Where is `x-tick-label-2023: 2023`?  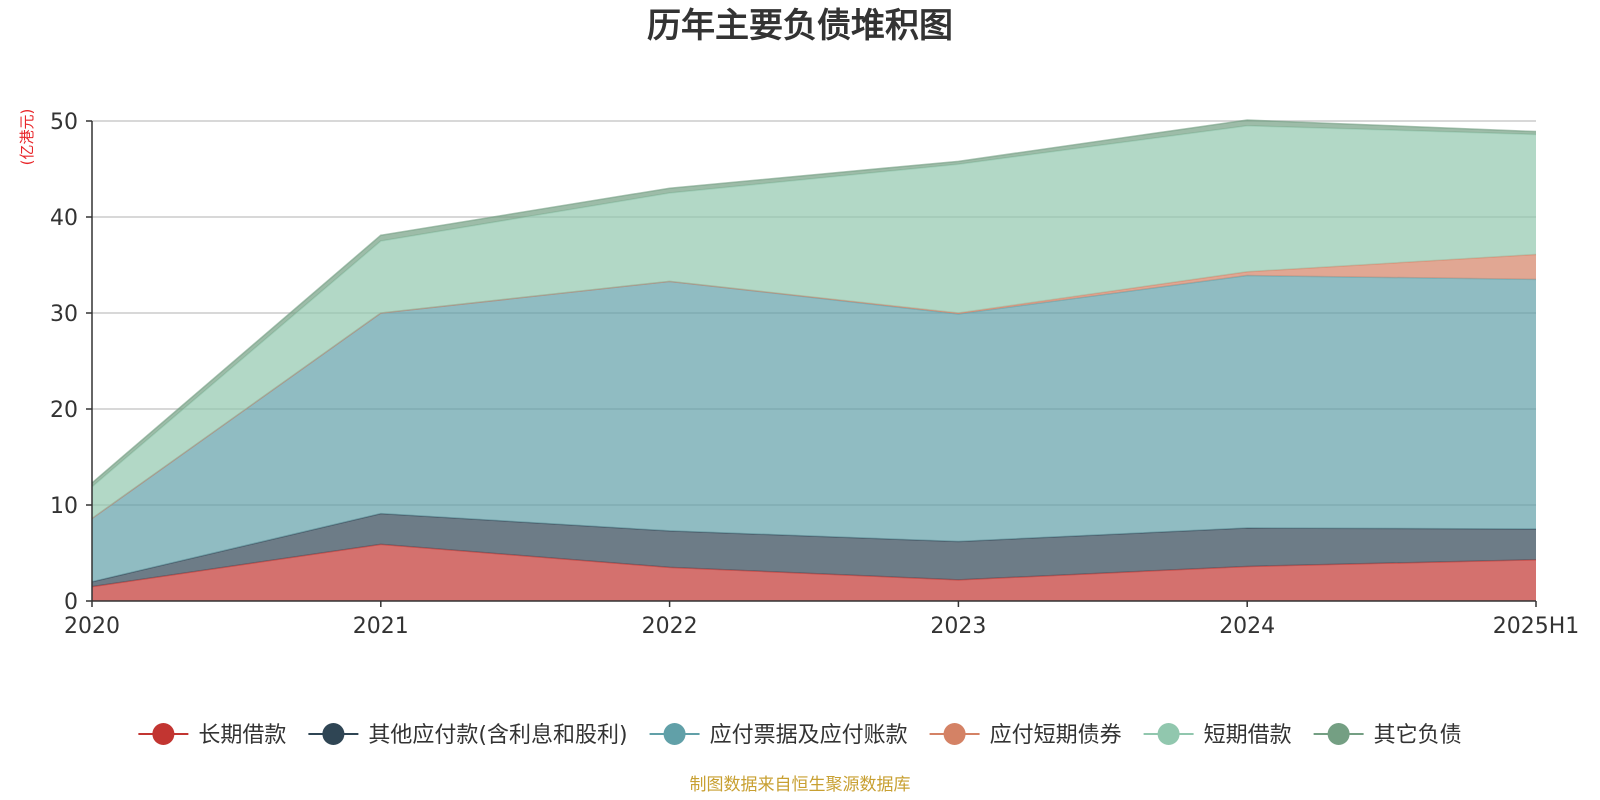
x-tick-label-2023: 2023 is located at coordinates (958, 626).